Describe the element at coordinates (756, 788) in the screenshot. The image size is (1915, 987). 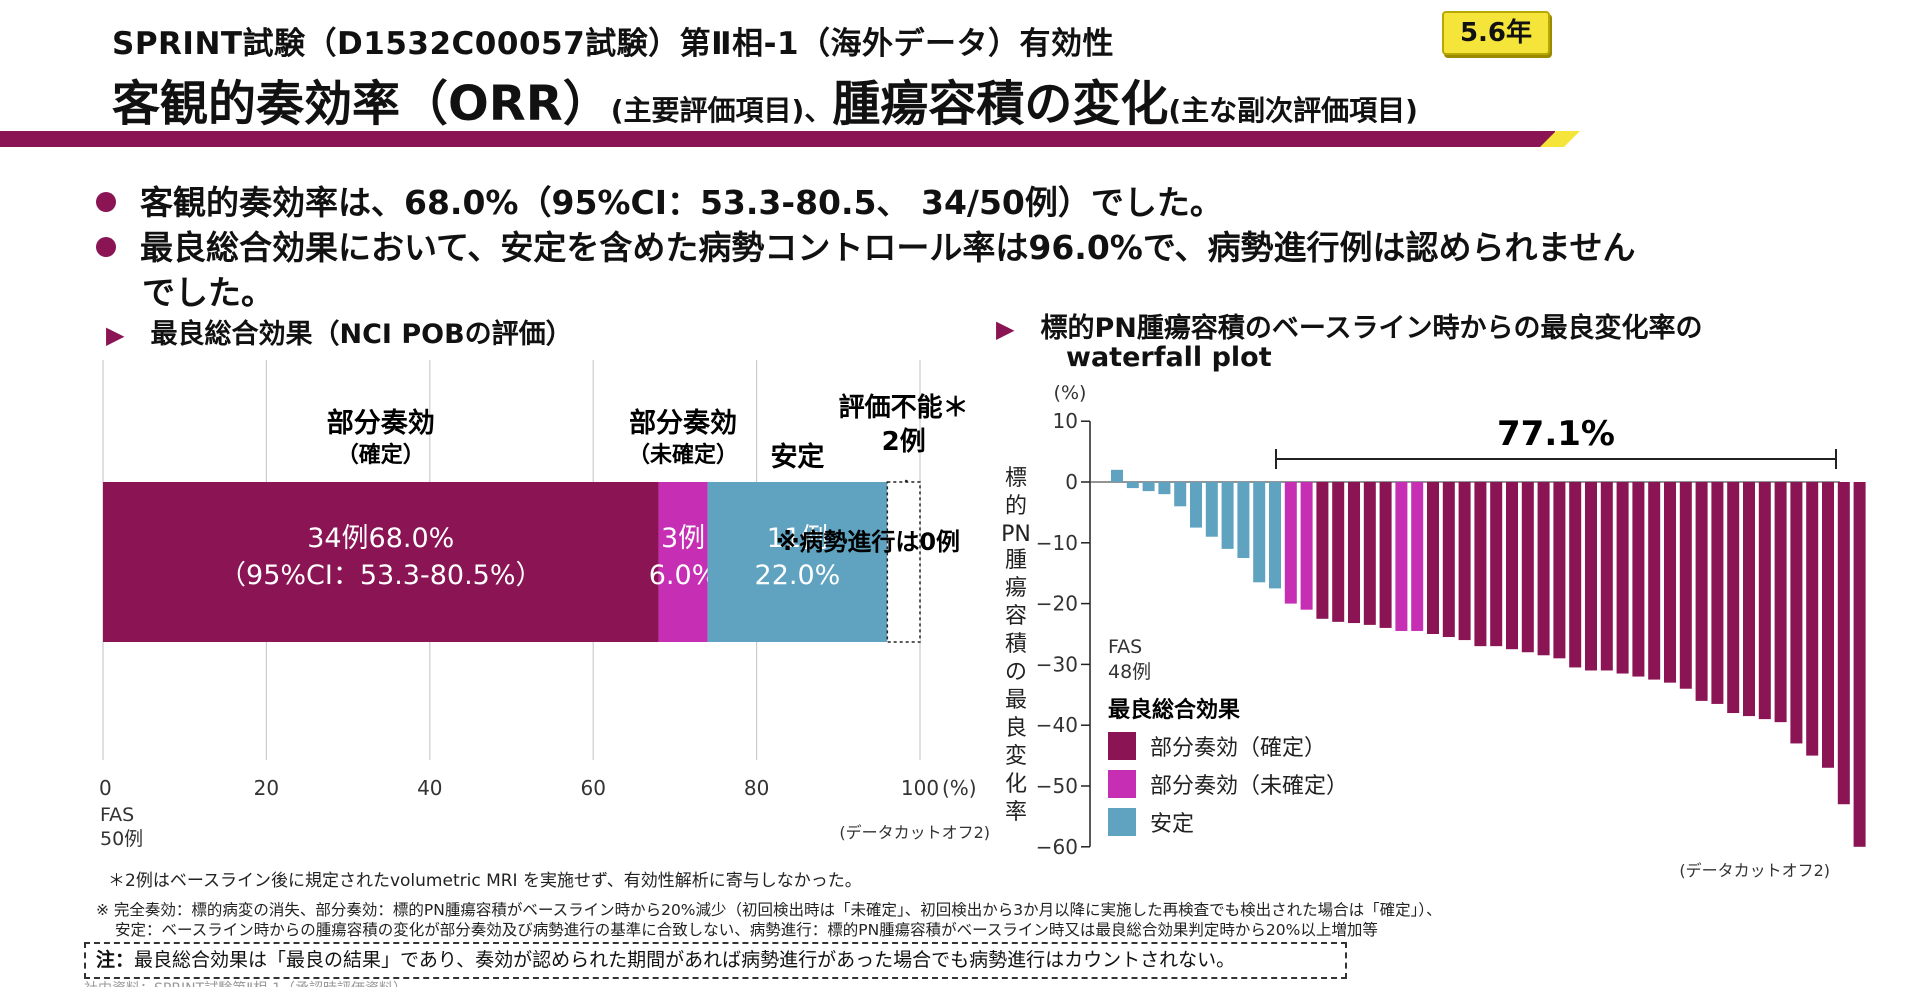
I see `x-tick-label: 80` at that location.